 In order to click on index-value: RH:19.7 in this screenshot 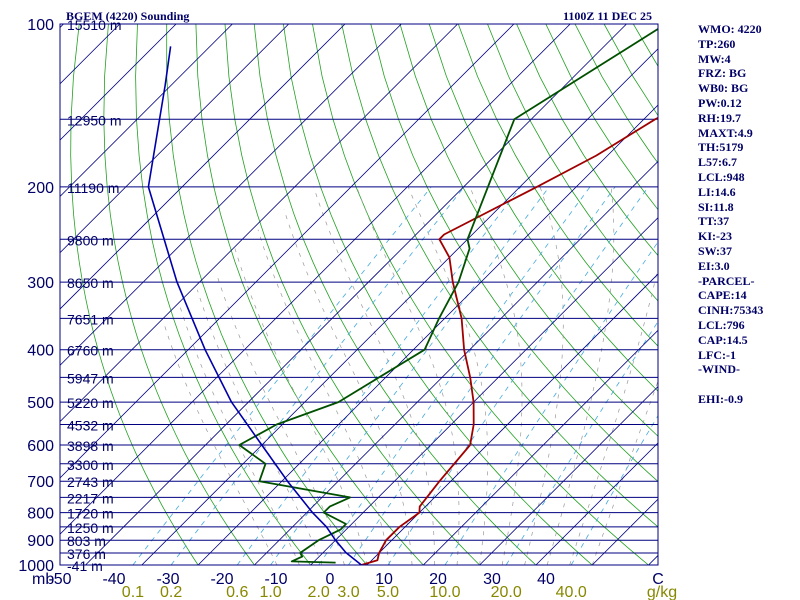, I will do `click(719, 117)`.